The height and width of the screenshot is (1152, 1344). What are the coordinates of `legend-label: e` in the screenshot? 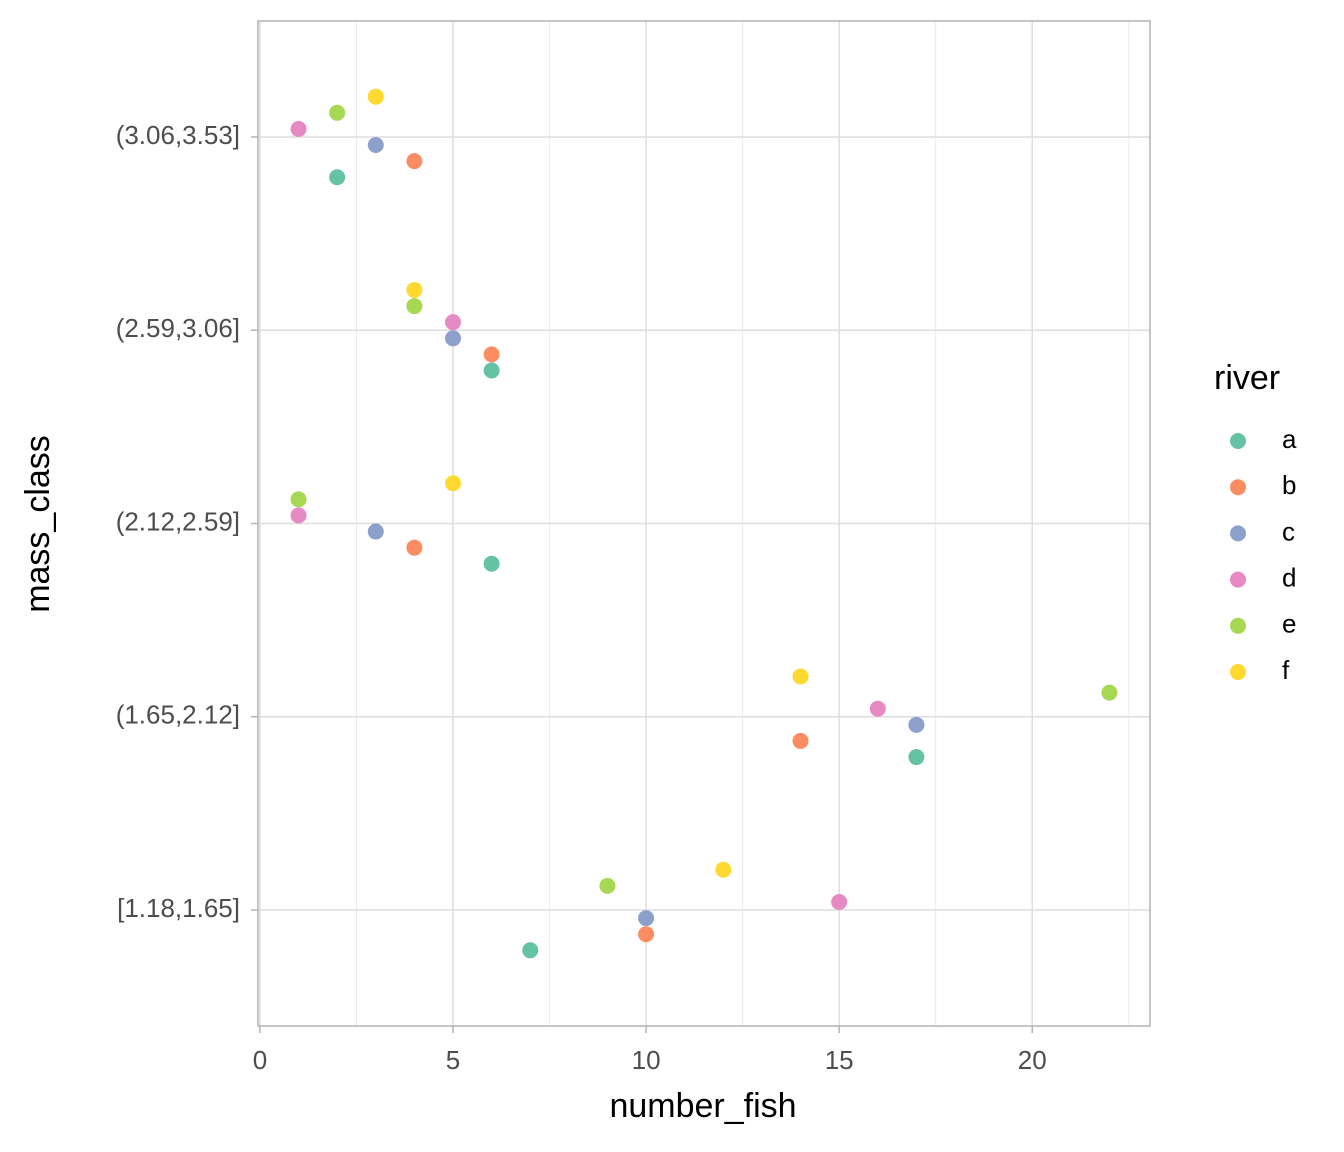 It's located at (1289, 624).